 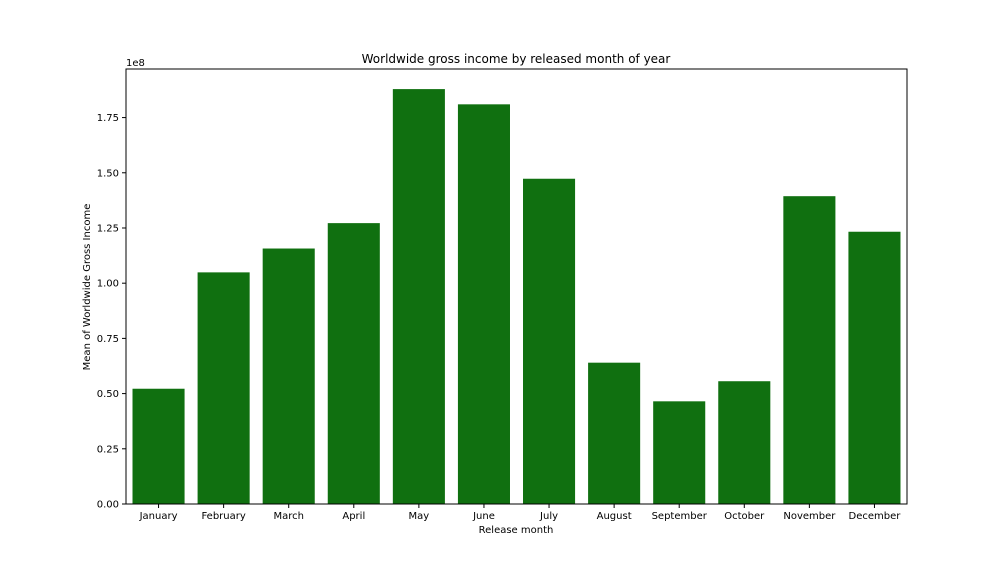 I want to click on bar-december, so click(x=874, y=367).